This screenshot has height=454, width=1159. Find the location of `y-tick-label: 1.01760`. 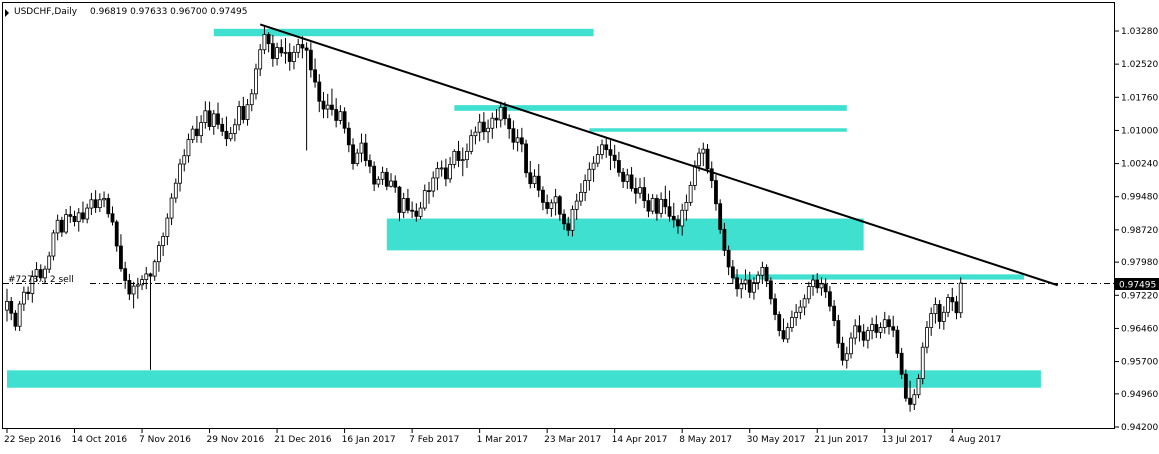

y-tick-label: 1.01760 is located at coordinates (1139, 98).